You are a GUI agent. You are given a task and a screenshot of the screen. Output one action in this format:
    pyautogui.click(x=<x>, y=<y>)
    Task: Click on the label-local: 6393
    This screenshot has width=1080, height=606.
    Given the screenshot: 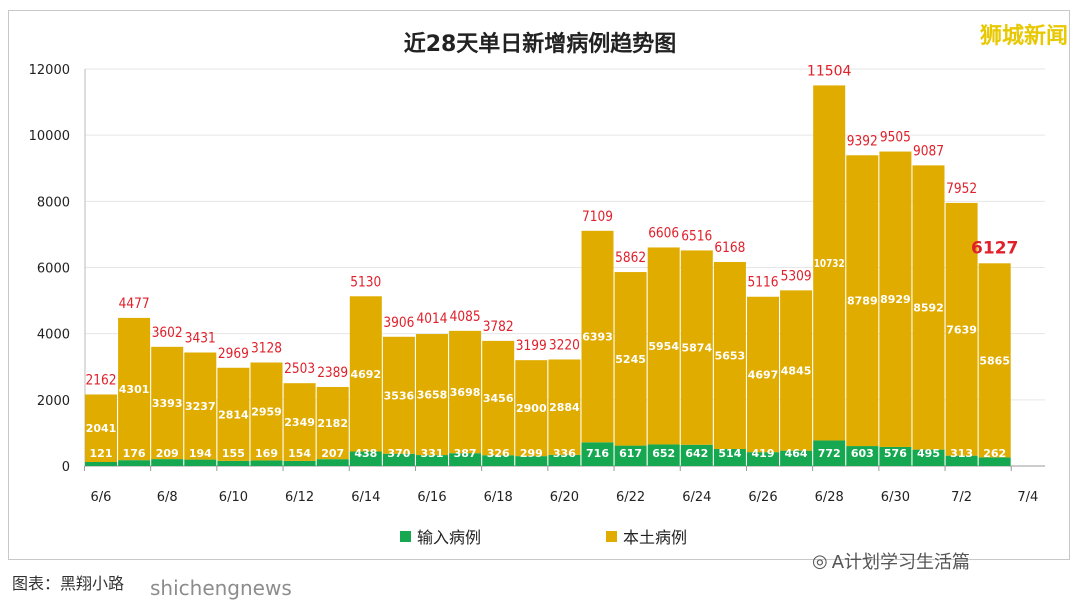 What is the action you would take?
    pyautogui.click(x=597, y=337)
    